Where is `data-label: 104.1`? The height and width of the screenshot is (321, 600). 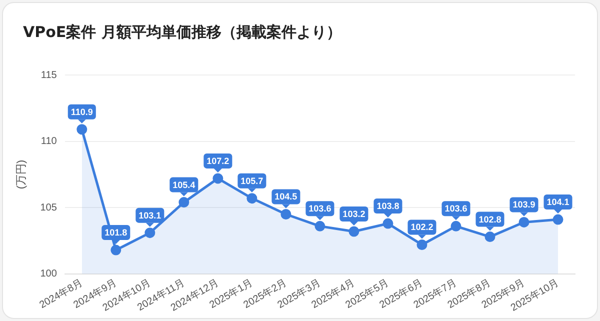
data-label: 104.1 is located at coordinates (558, 202).